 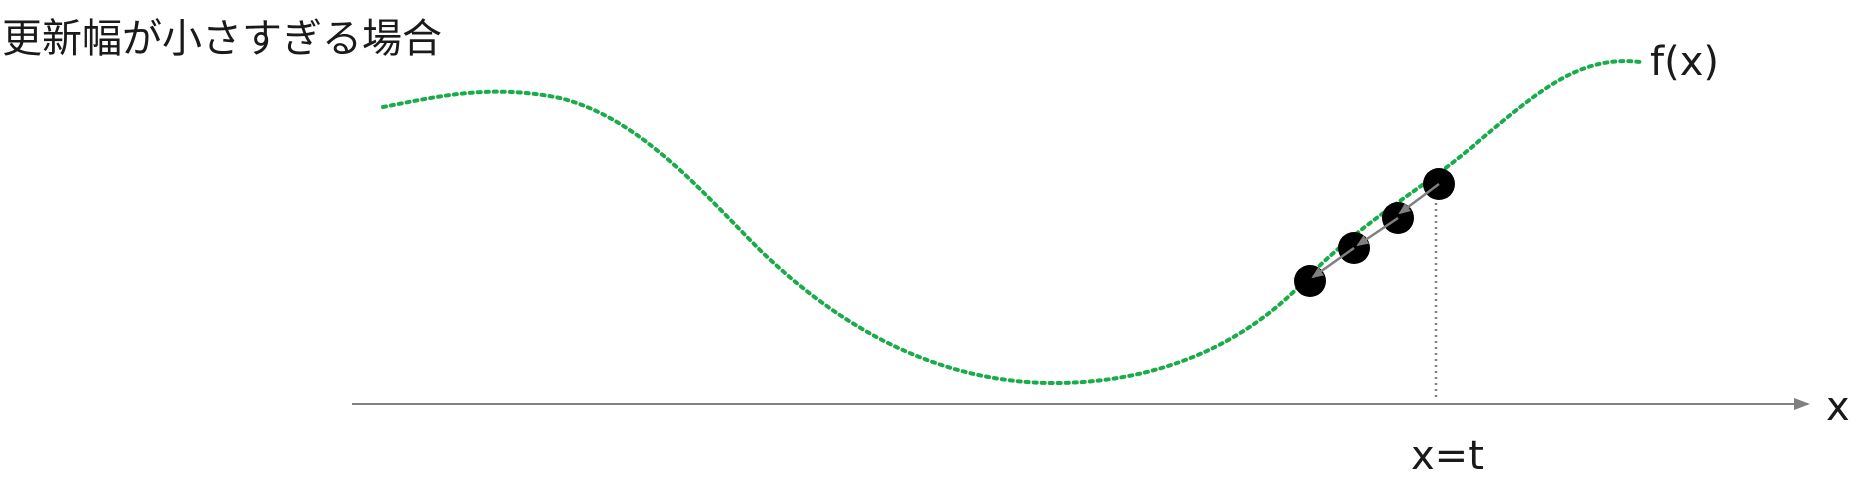 What do you see at coordinates (1447, 455) in the screenshot?
I see `marker-label: x=t` at bounding box center [1447, 455].